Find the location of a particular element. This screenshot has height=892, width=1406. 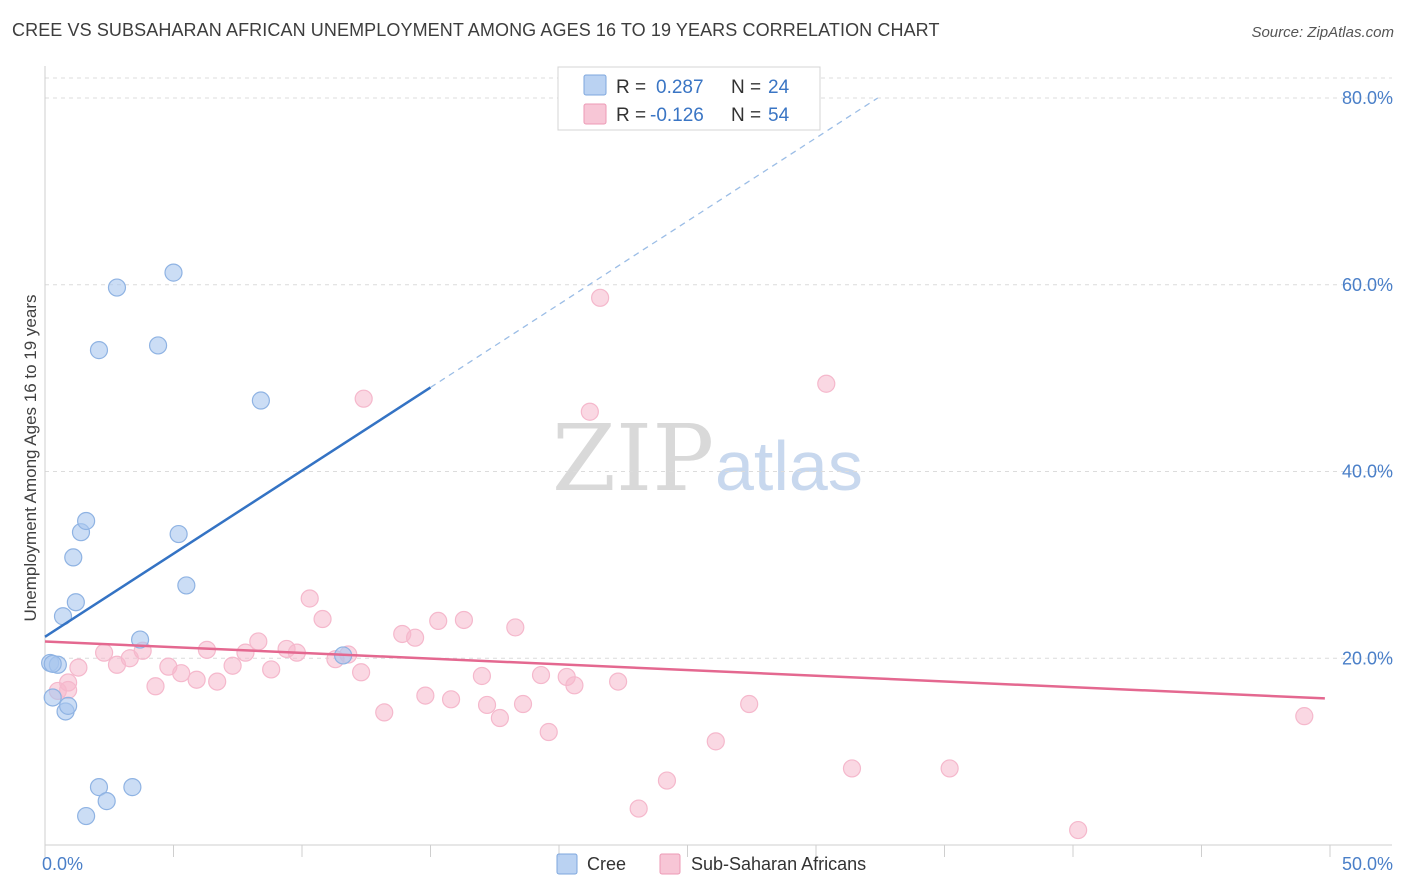

bottom-legend-cree: Cree is located at coordinates (606, 864).